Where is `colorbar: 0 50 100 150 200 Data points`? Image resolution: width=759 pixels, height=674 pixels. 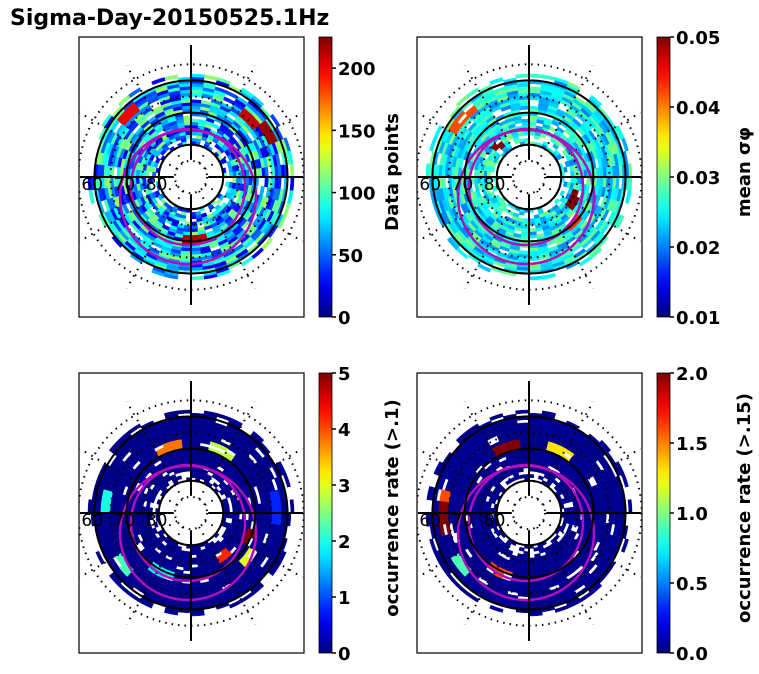
colorbar: 0 50 100 150 200 Data points is located at coordinates (360, 182).